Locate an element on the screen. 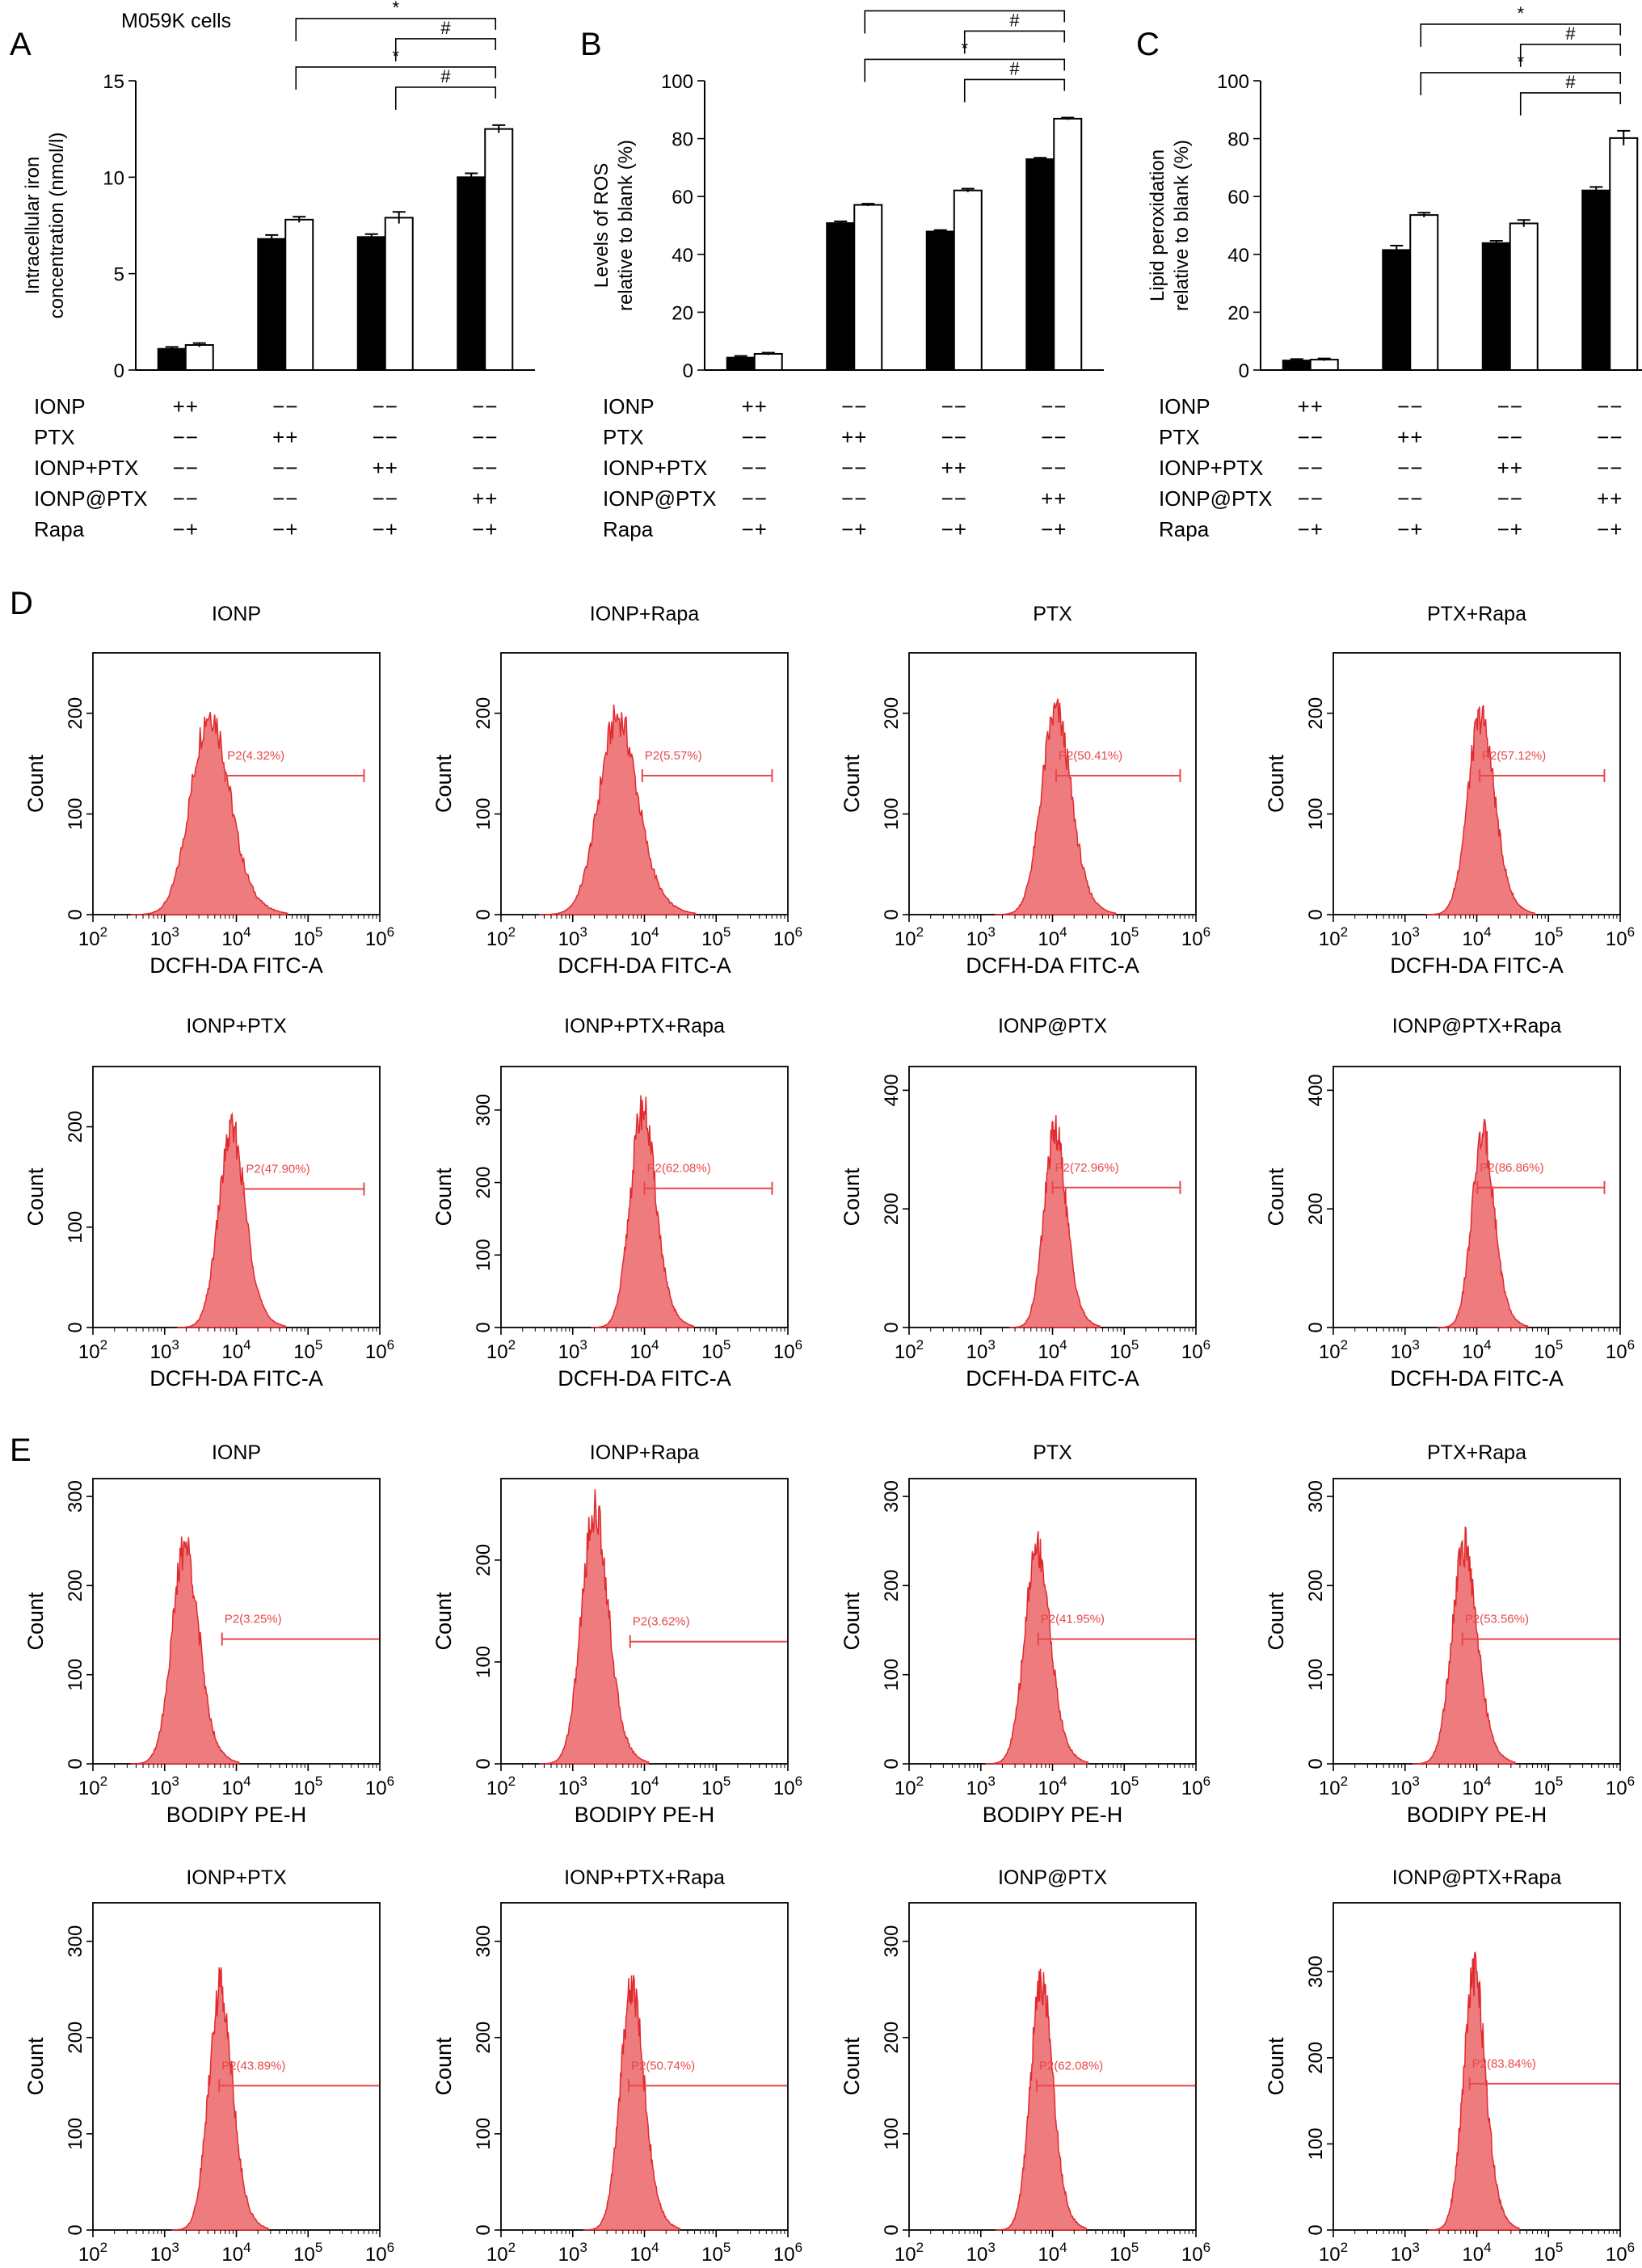  gate-label: P2(50.41%) is located at coordinates (1090, 756).